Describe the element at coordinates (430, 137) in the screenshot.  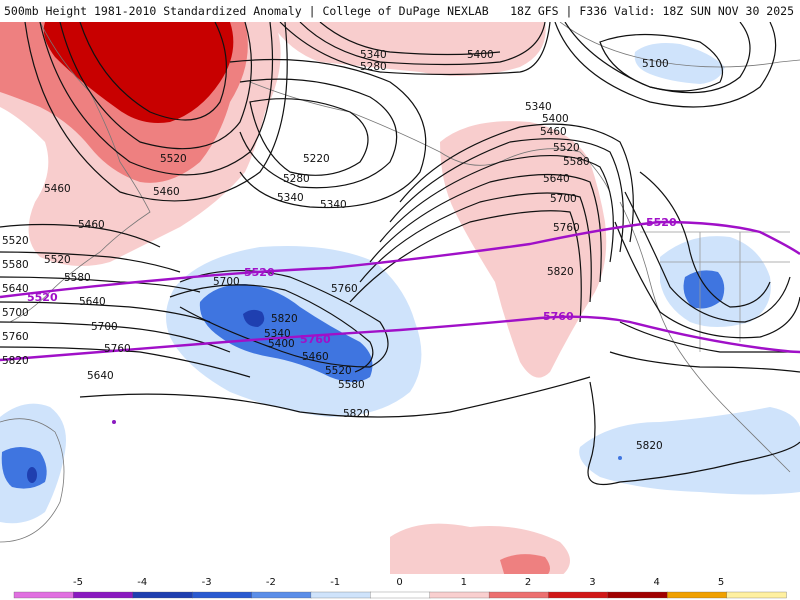
I see `coast-alaska` at that location.